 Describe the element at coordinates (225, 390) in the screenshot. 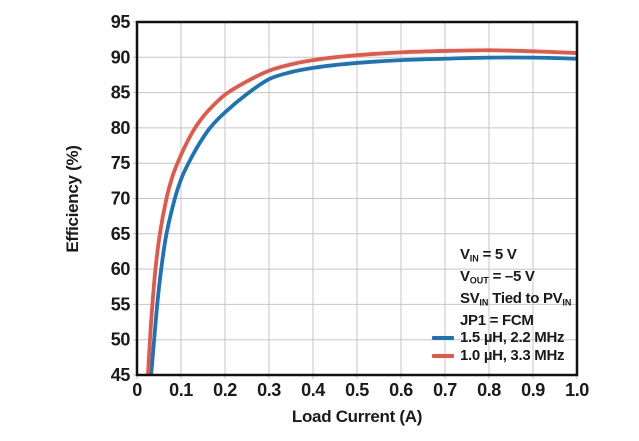

I see `x-tick-label: 0.2` at that location.